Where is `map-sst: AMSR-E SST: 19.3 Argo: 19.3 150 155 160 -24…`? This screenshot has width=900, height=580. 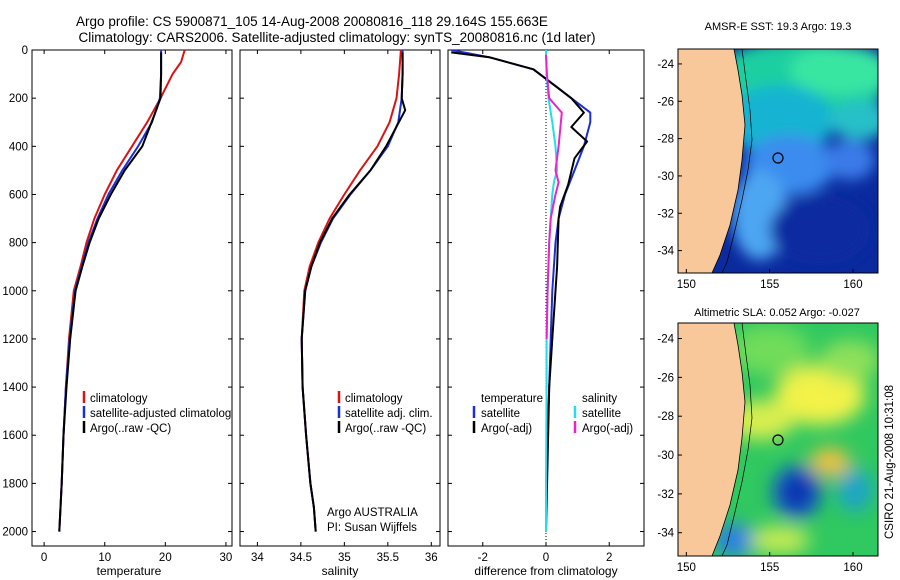 map-sst: AMSR-E SST: 19.3 Argo: 19.3 150 155 160 -24… is located at coordinates (768, 156).